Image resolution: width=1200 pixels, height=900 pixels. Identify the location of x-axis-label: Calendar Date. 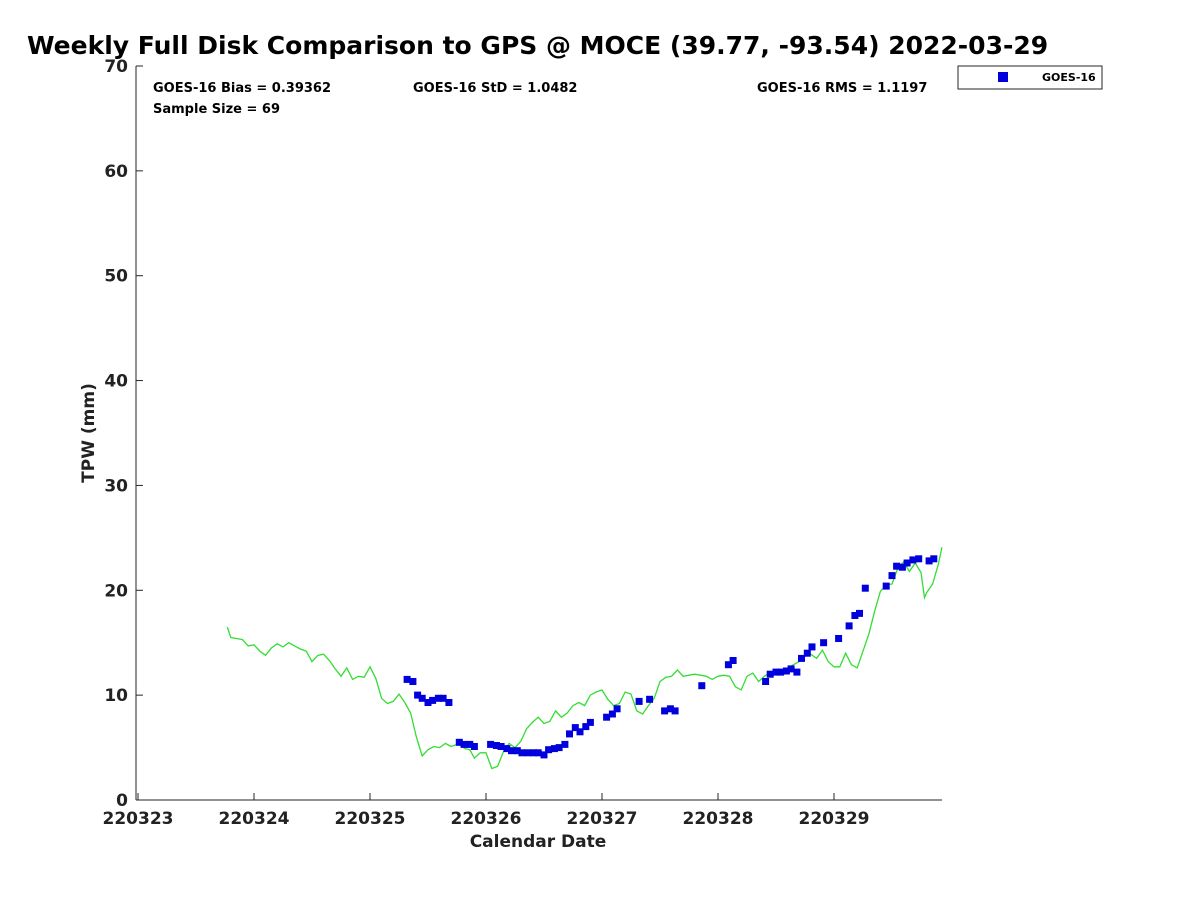
(538, 842).